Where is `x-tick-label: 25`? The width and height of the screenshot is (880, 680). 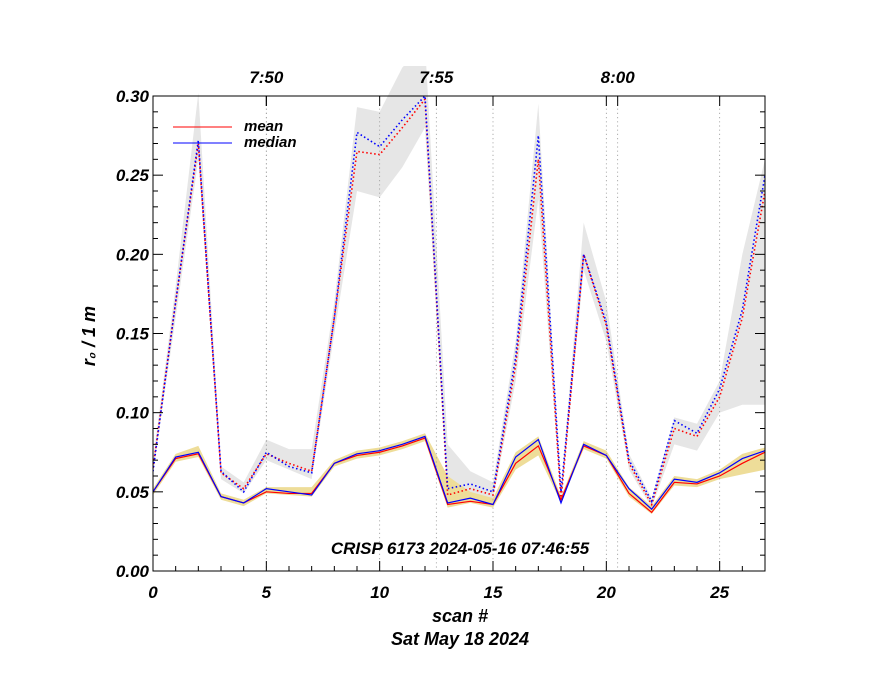
x-tick-label: 25 is located at coordinates (719, 592).